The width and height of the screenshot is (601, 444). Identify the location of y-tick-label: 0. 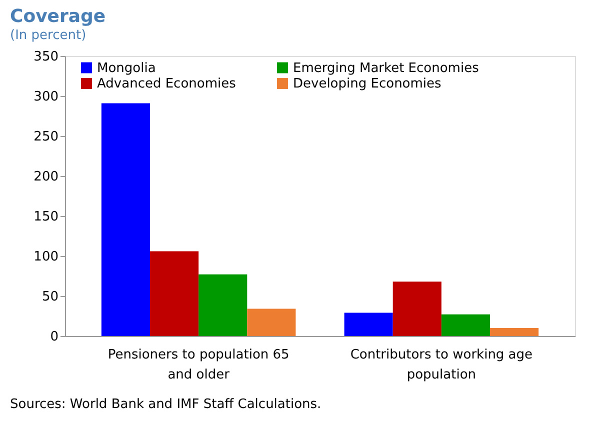
(54, 337).